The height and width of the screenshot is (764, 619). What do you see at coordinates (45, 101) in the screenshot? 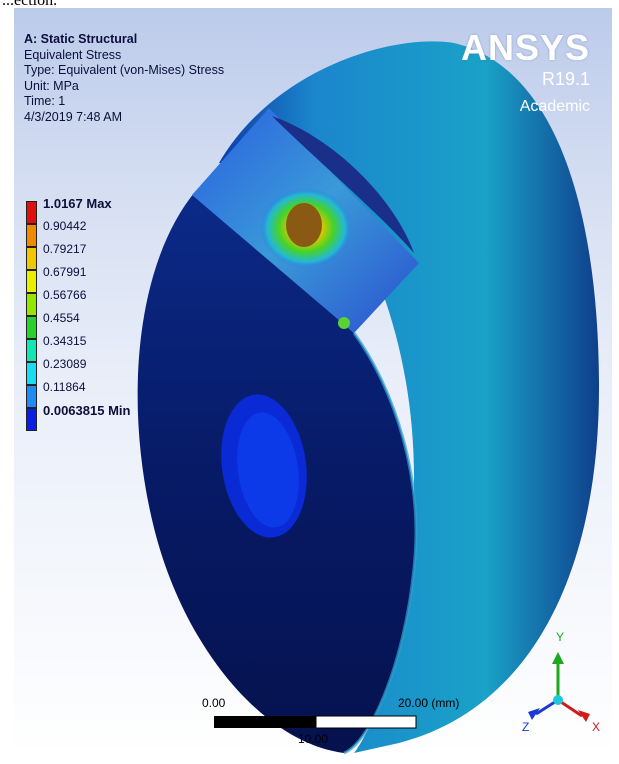
I see `result-time: Time: 1` at bounding box center [45, 101].